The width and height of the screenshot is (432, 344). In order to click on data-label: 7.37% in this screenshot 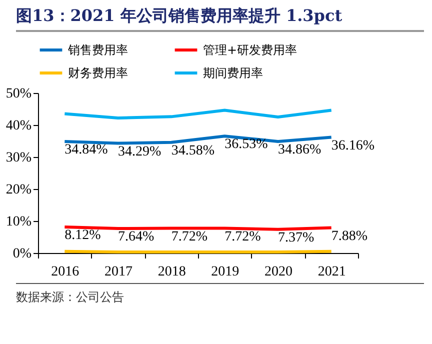, I will do `click(296, 238)`.